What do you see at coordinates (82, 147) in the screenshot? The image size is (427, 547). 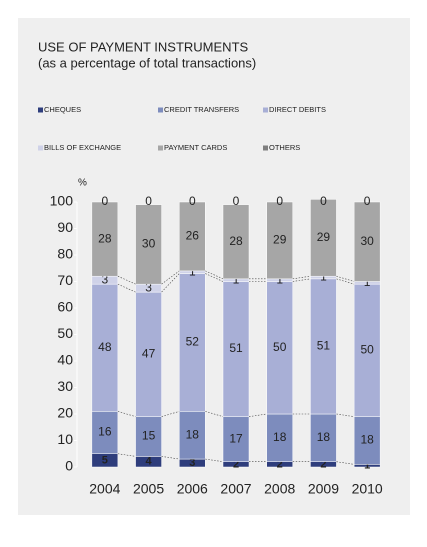 I see `legend-label: BILLS OF EXCHANGE` at bounding box center [82, 147].